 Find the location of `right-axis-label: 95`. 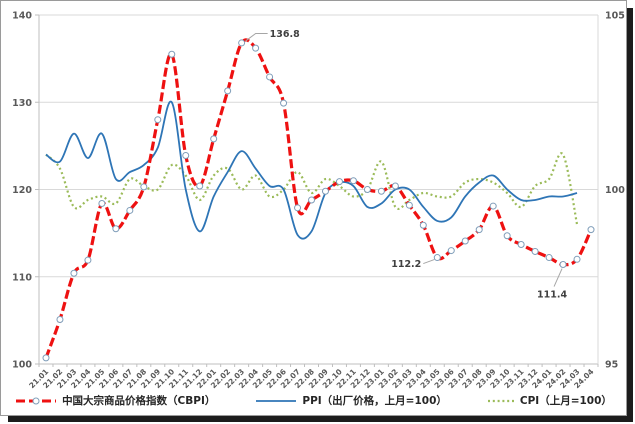

right-axis-label: 95 is located at coordinates (611, 365).